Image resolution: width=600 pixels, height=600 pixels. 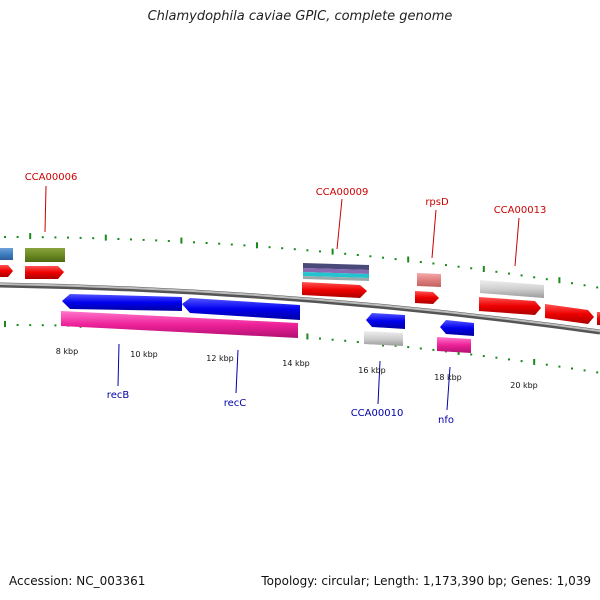 I want to click on gene-CCA00009-stack-dark, so click(x=336, y=266).